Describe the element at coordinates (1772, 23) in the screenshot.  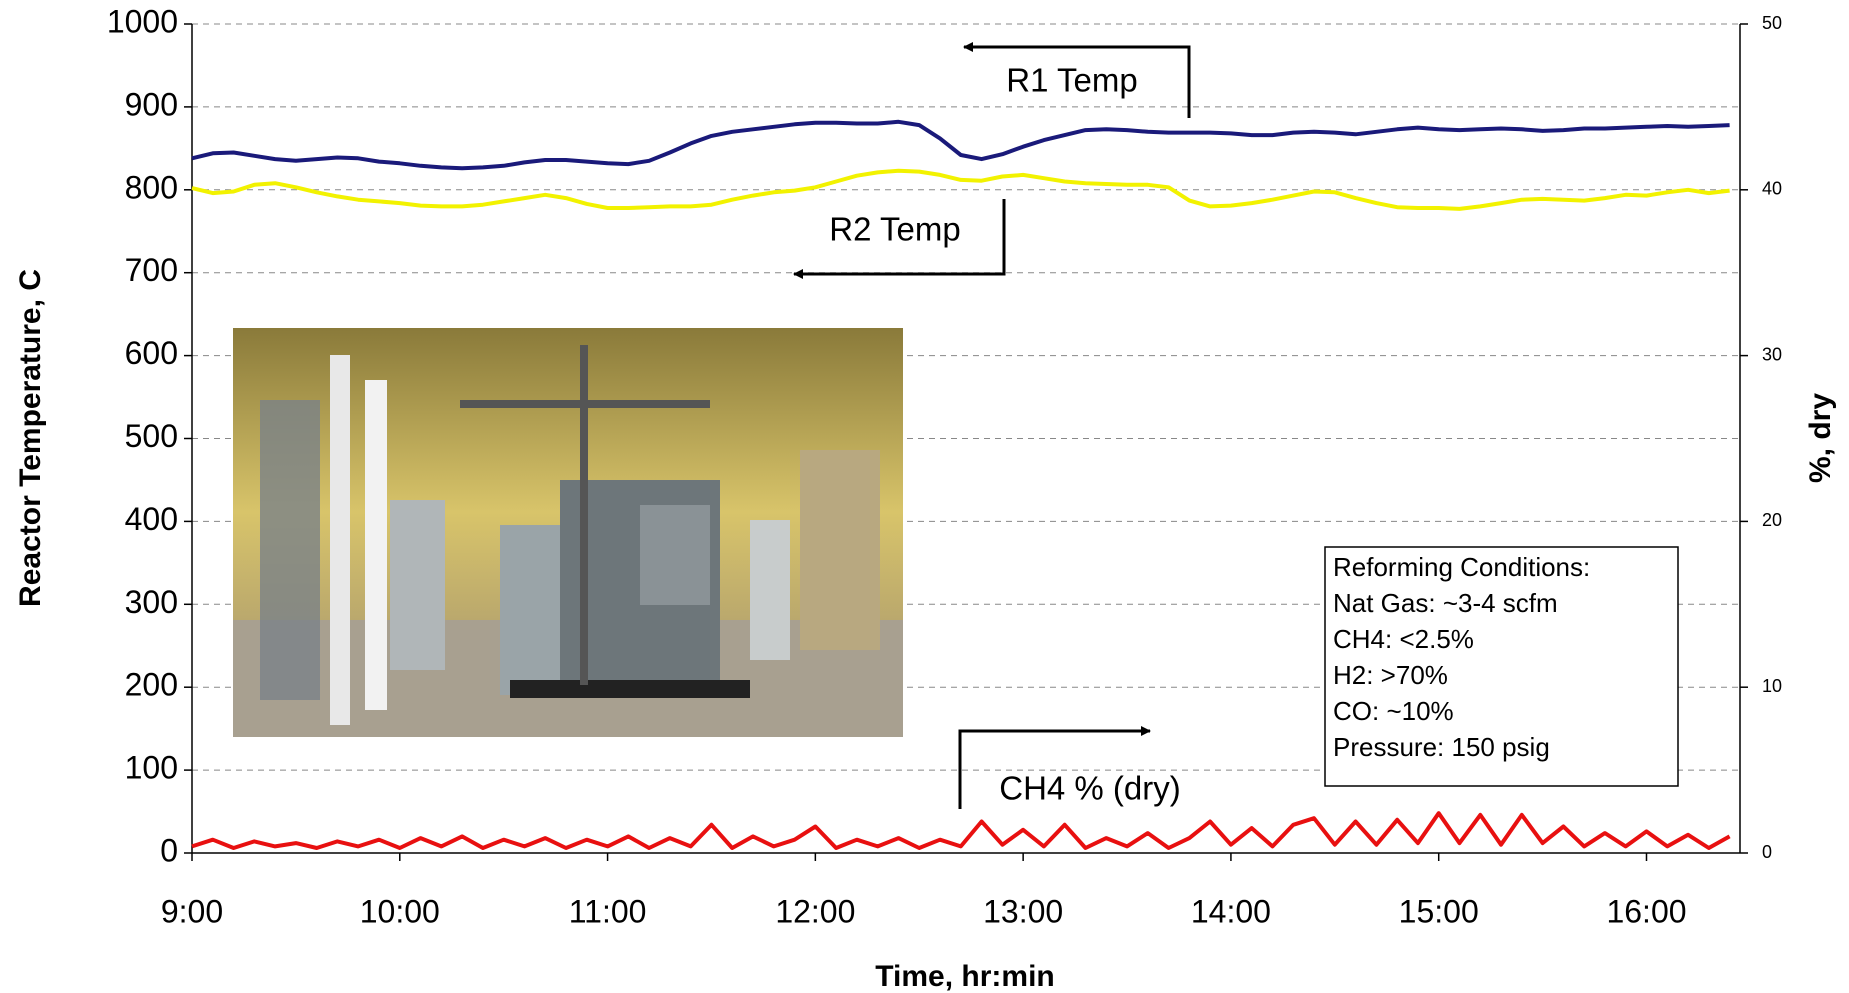
I see `y2-tick-label: 50` at that location.